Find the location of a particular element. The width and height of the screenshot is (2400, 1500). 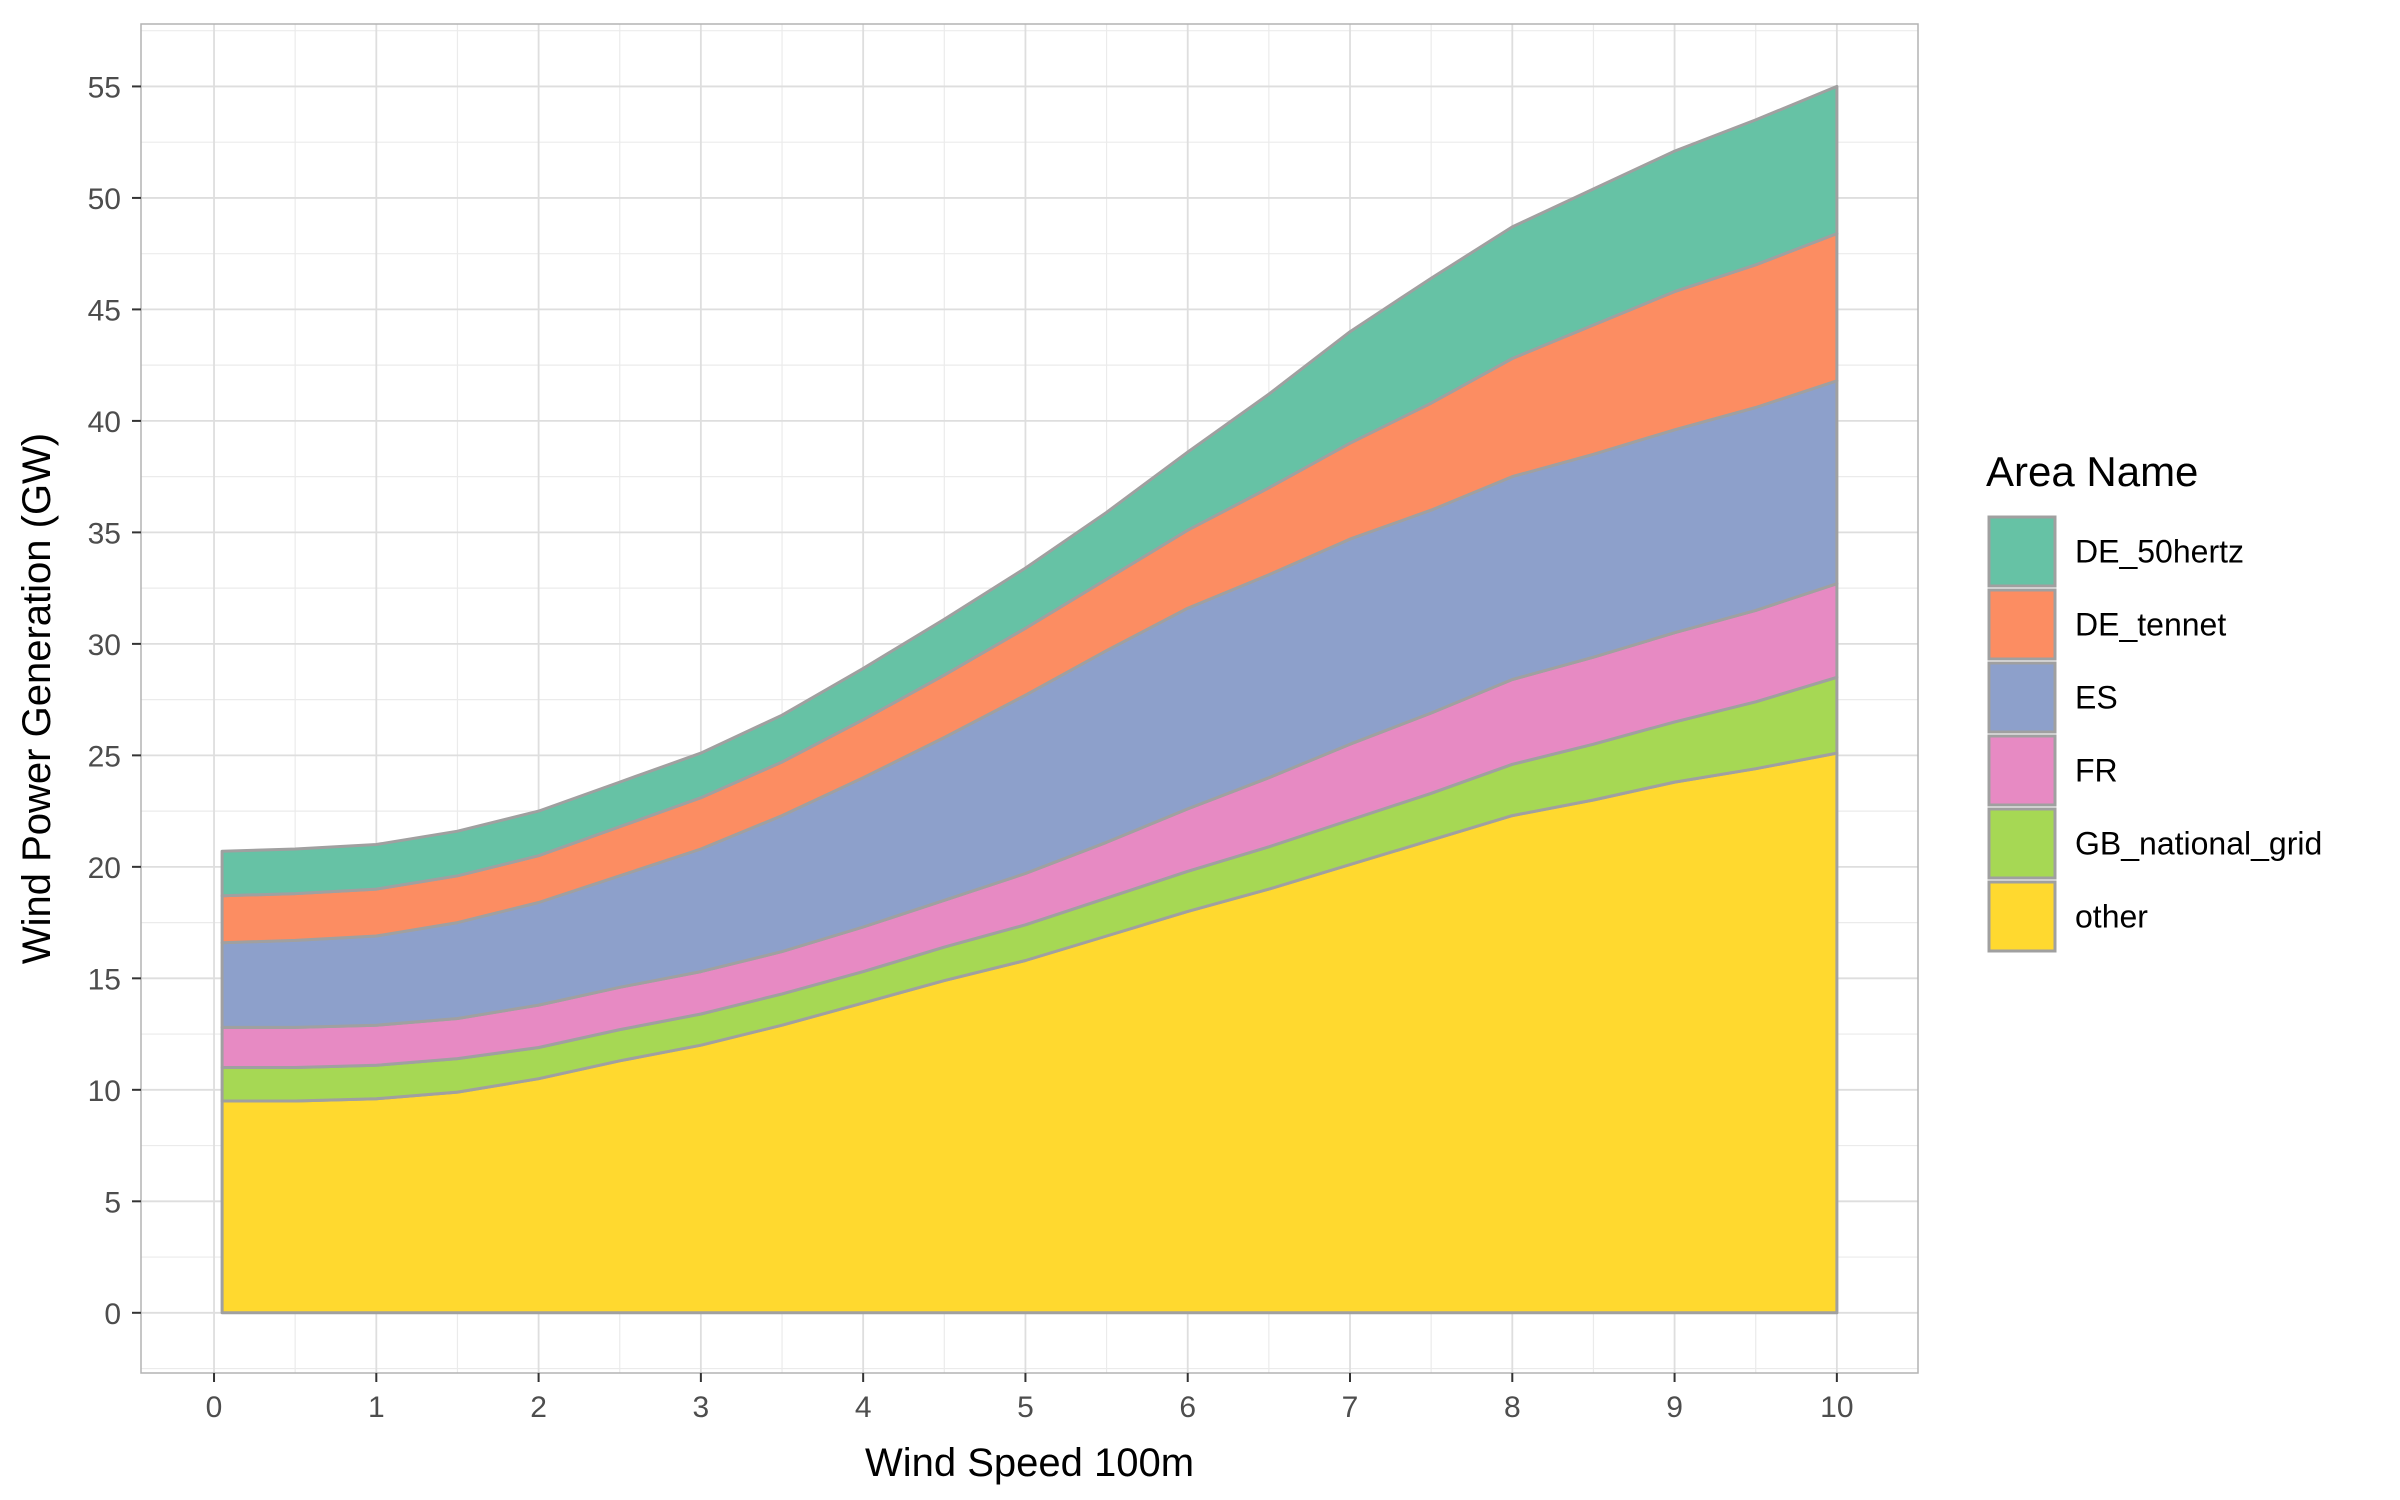

y-tick-label: 20 is located at coordinates (104, 868).